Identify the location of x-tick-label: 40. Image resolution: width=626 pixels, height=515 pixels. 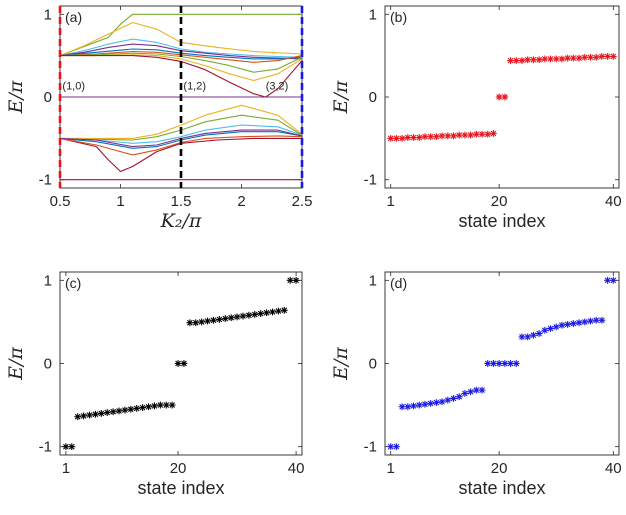
(613, 201).